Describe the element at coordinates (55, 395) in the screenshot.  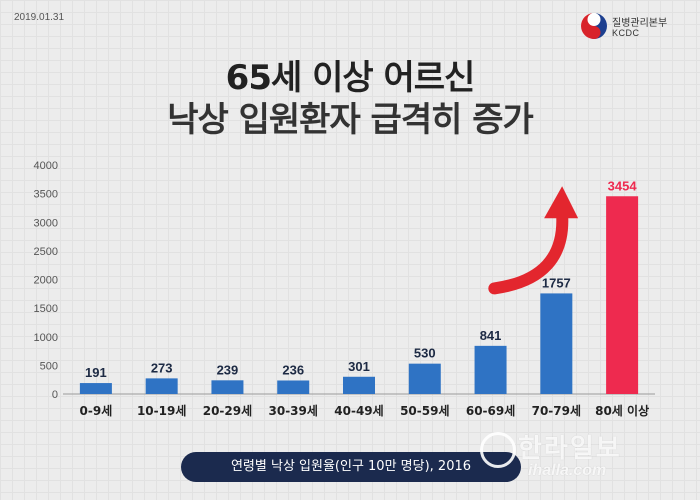
I see `y-tick-label: 0` at that location.